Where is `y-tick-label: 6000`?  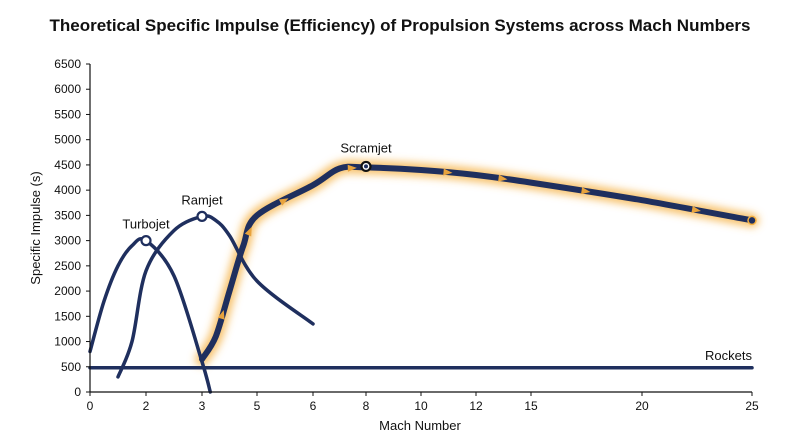 y-tick-label: 6000 is located at coordinates (67, 89).